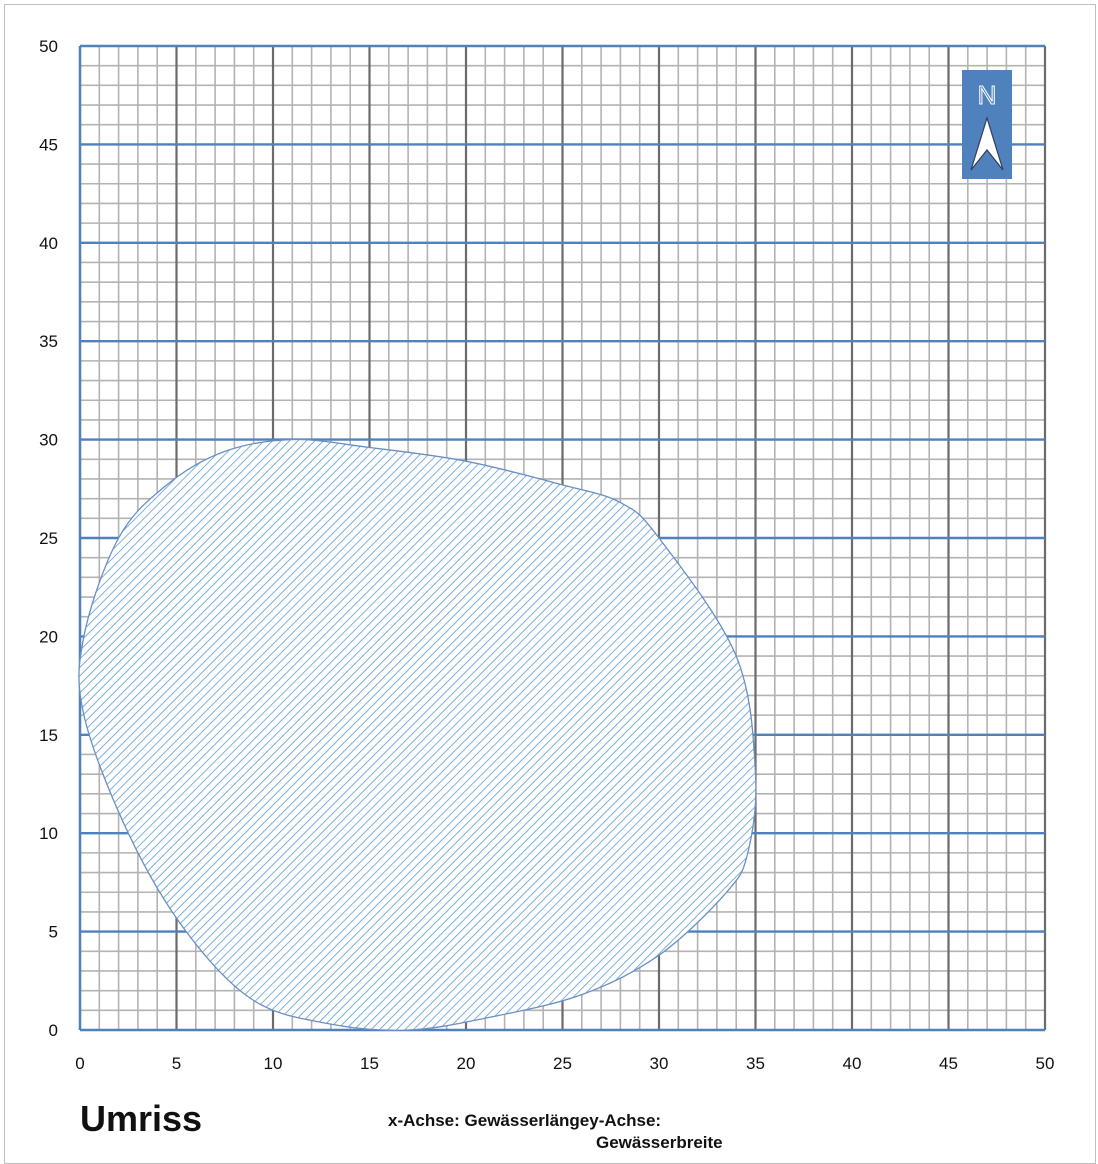  What do you see at coordinates (987, 124) in the screenshot?
I see `north-arrow-icon: N` at bounding box center [987, 124].